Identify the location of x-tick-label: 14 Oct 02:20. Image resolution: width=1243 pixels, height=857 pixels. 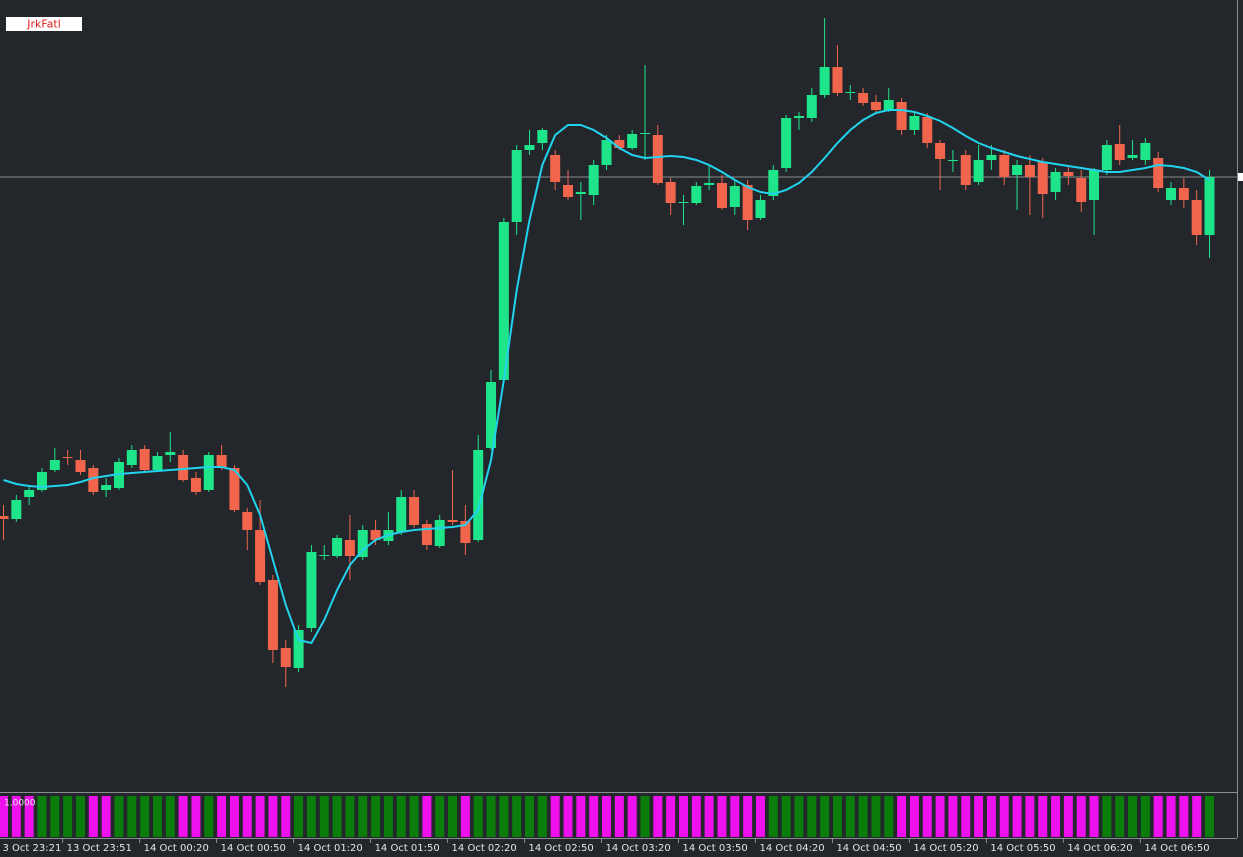
(484, 848).